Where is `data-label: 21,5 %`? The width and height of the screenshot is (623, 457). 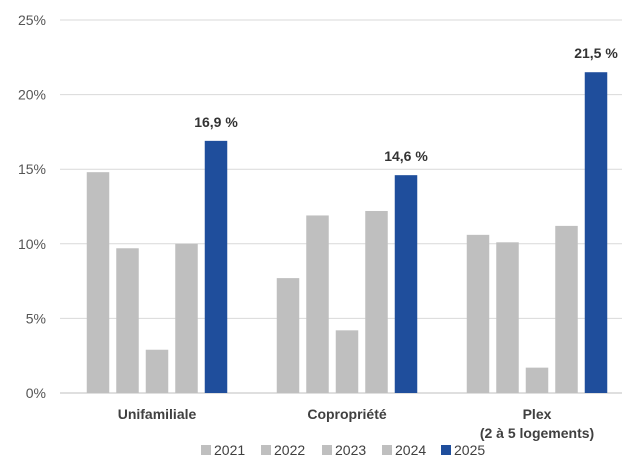 data-label: 21,5 % is located at coordinates (596, 53).